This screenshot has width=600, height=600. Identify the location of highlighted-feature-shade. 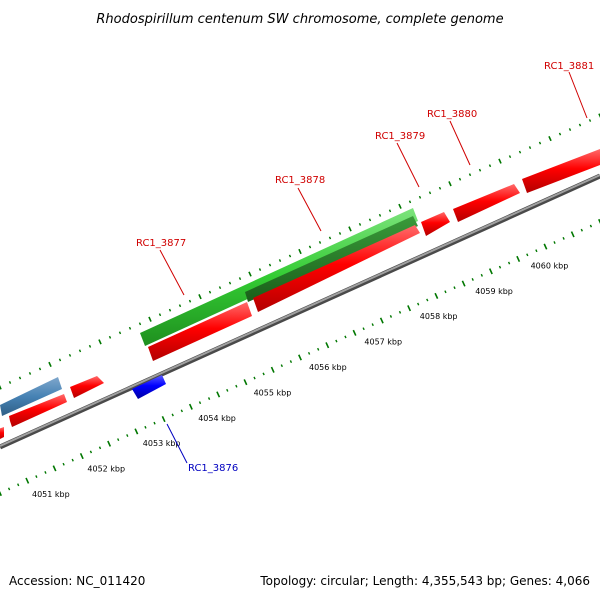
(331, 259).